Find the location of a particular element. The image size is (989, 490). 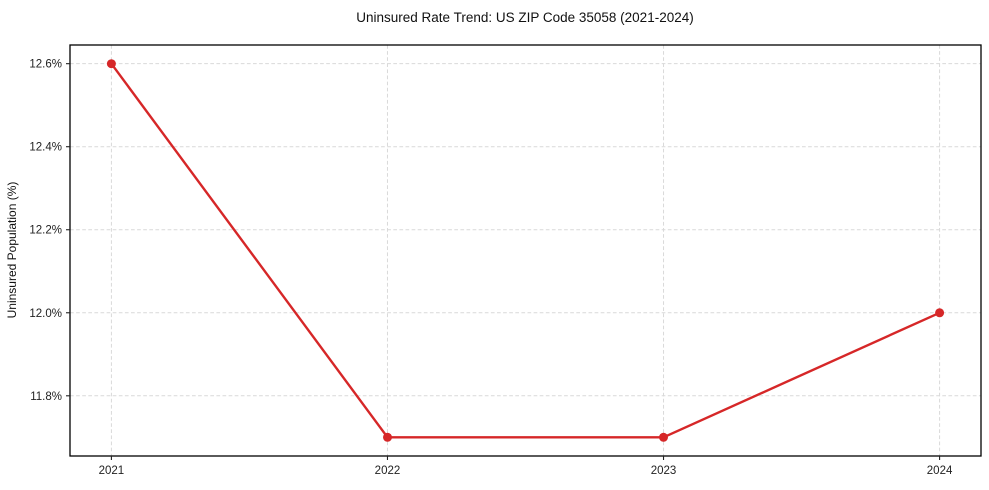

y-tick-label: 12.4% is located at coordinates (45, 148).